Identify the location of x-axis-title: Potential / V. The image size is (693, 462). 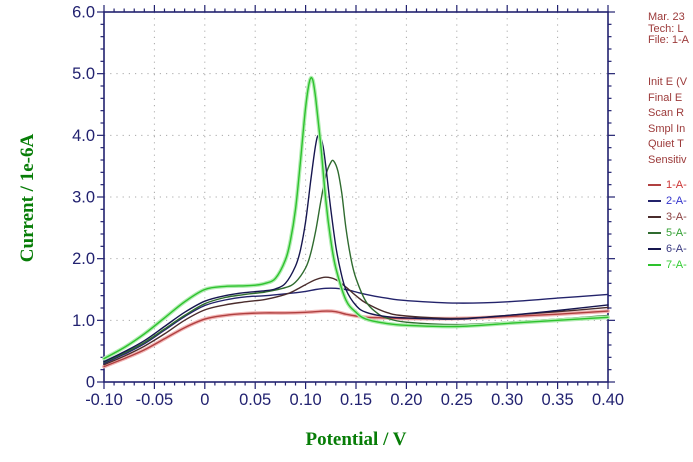
(356, 439).